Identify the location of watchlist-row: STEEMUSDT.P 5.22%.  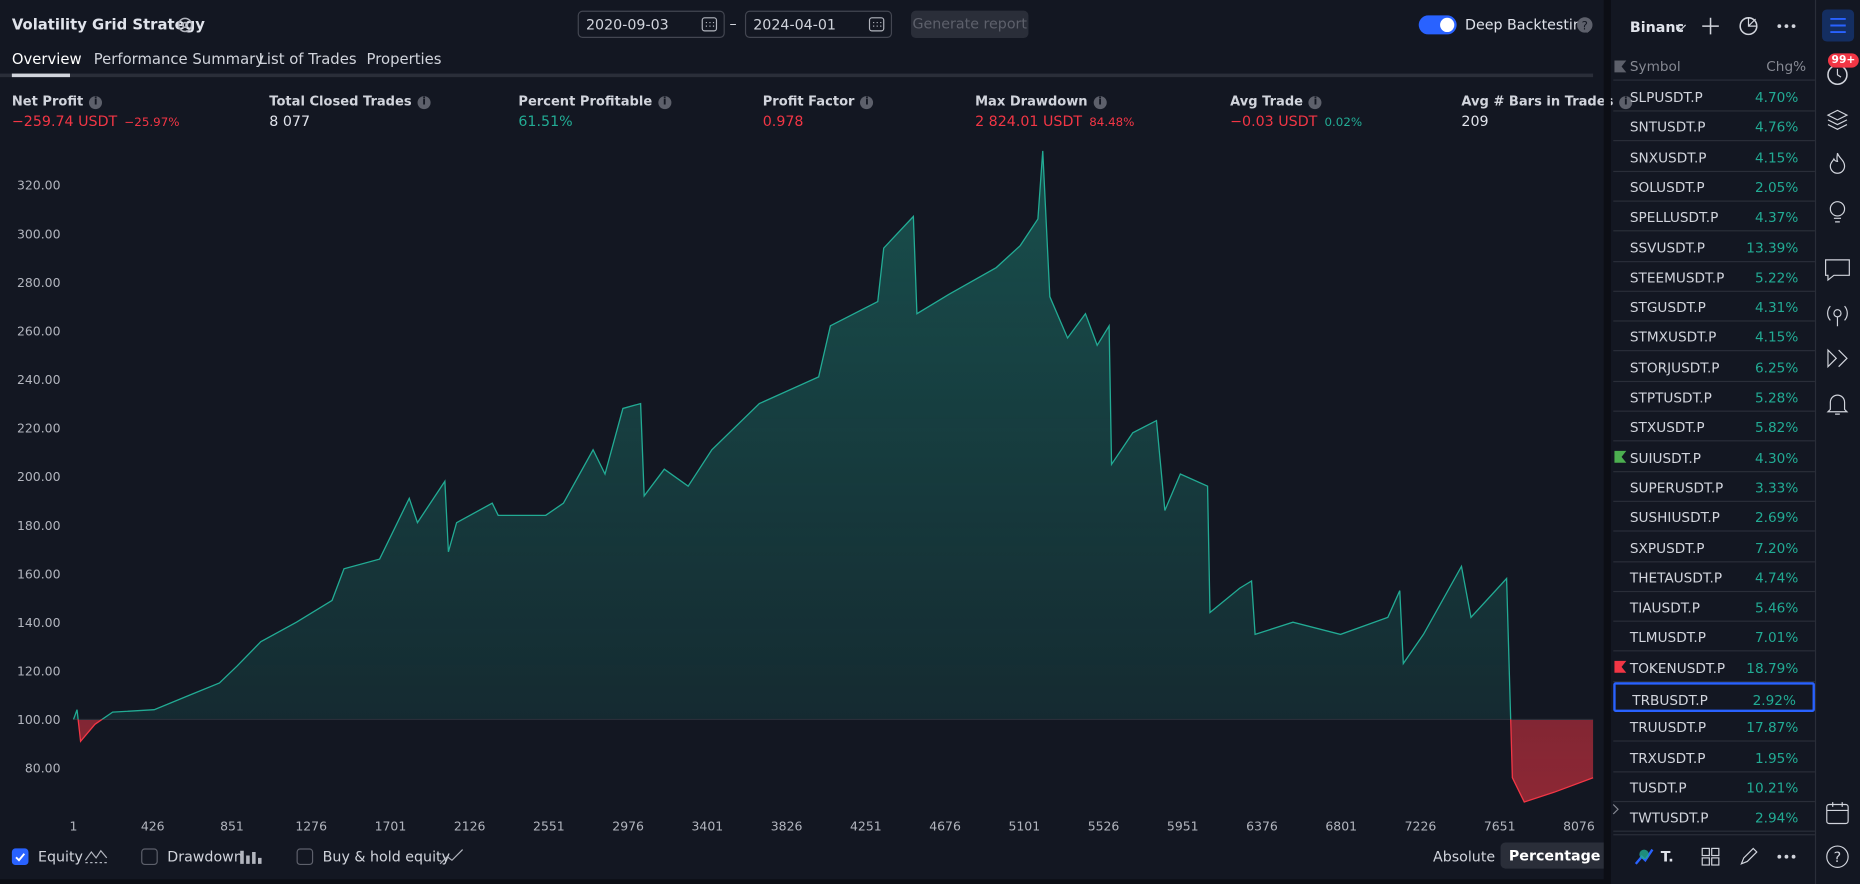
(1714, 277).